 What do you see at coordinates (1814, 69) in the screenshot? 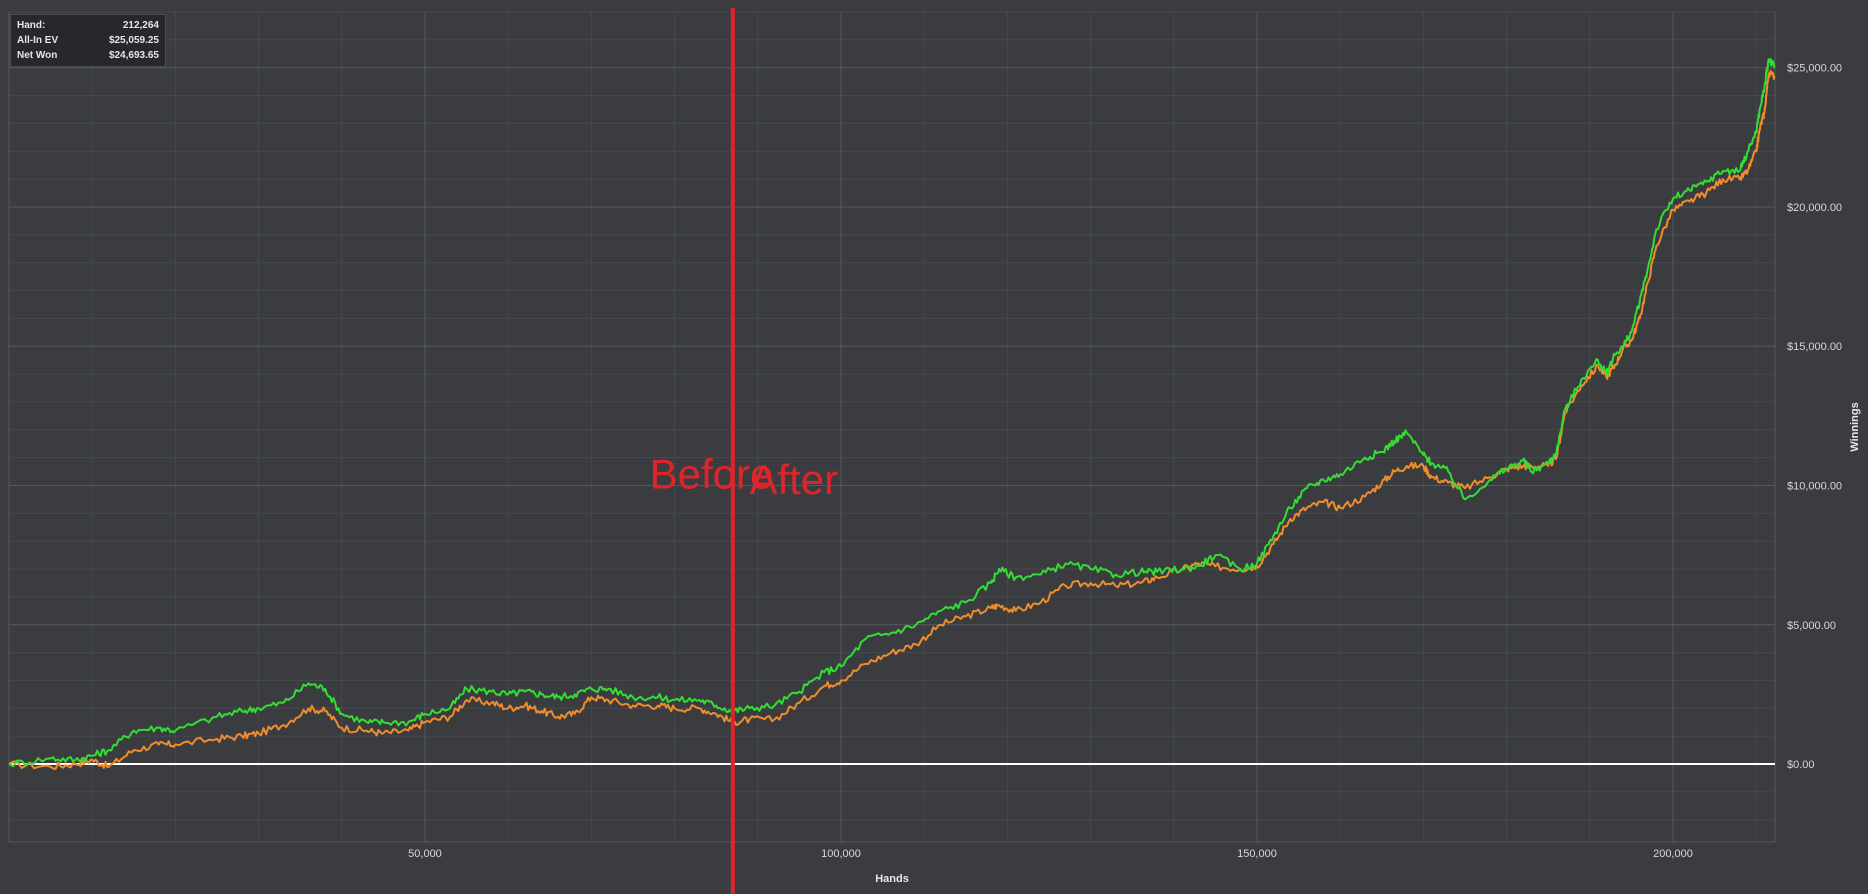
I see `y-tick-label: $25,000.00` at bounding box center [1814, 69].